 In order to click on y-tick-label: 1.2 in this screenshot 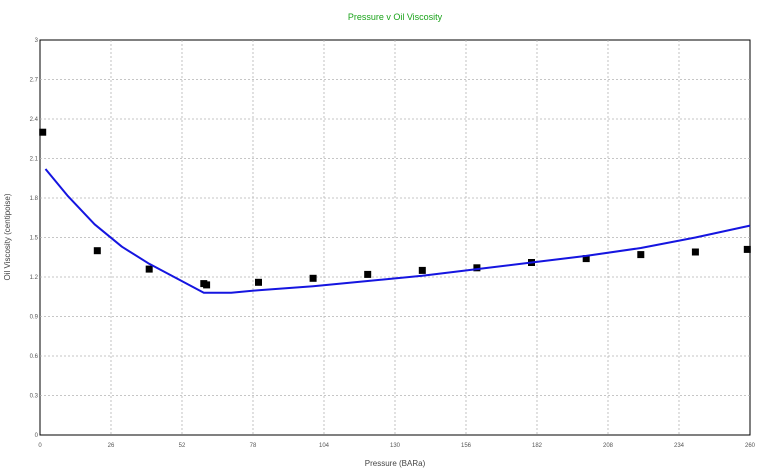, I will do `click(34, 278)`.